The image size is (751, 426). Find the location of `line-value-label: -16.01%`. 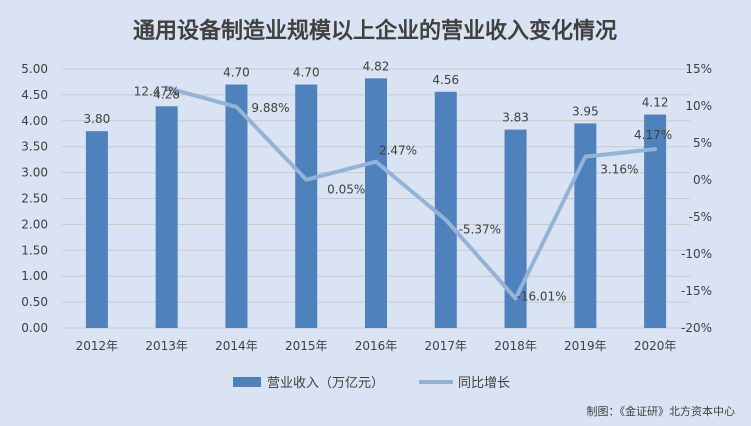

line-value-label: -16.01% is located at coordinates (542, 296).